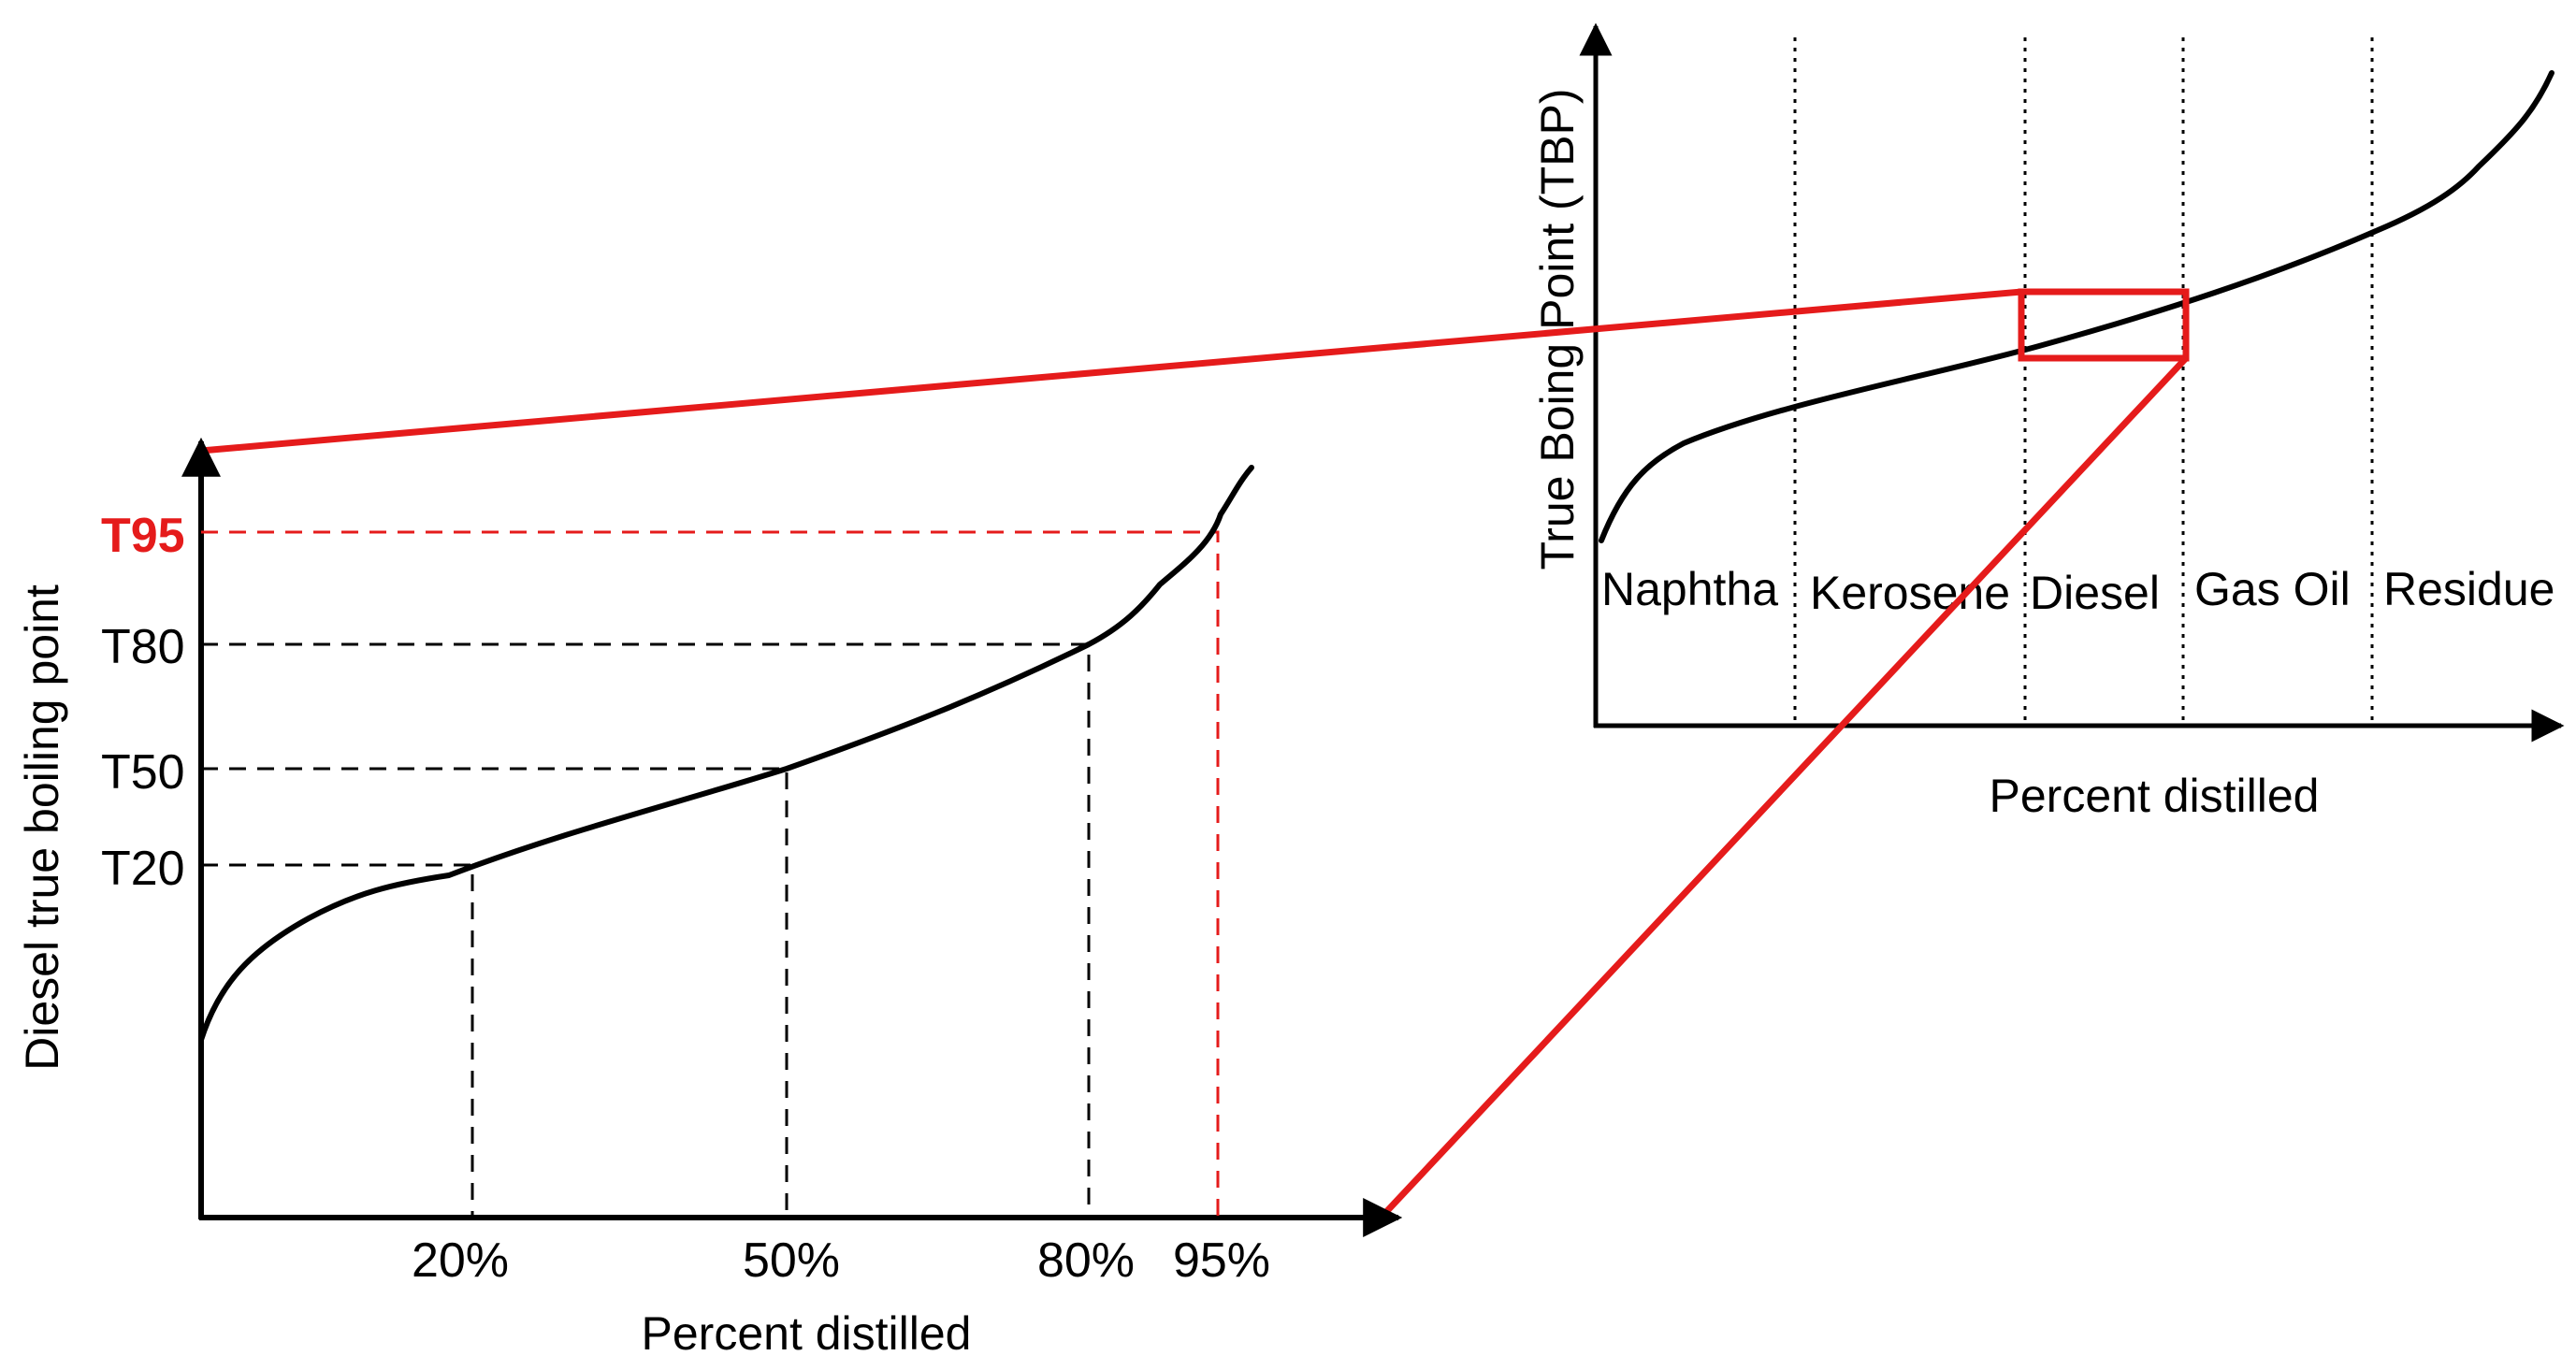  I want to click on overview-x-axis-label: Percent distilled, so click(2155, 796).